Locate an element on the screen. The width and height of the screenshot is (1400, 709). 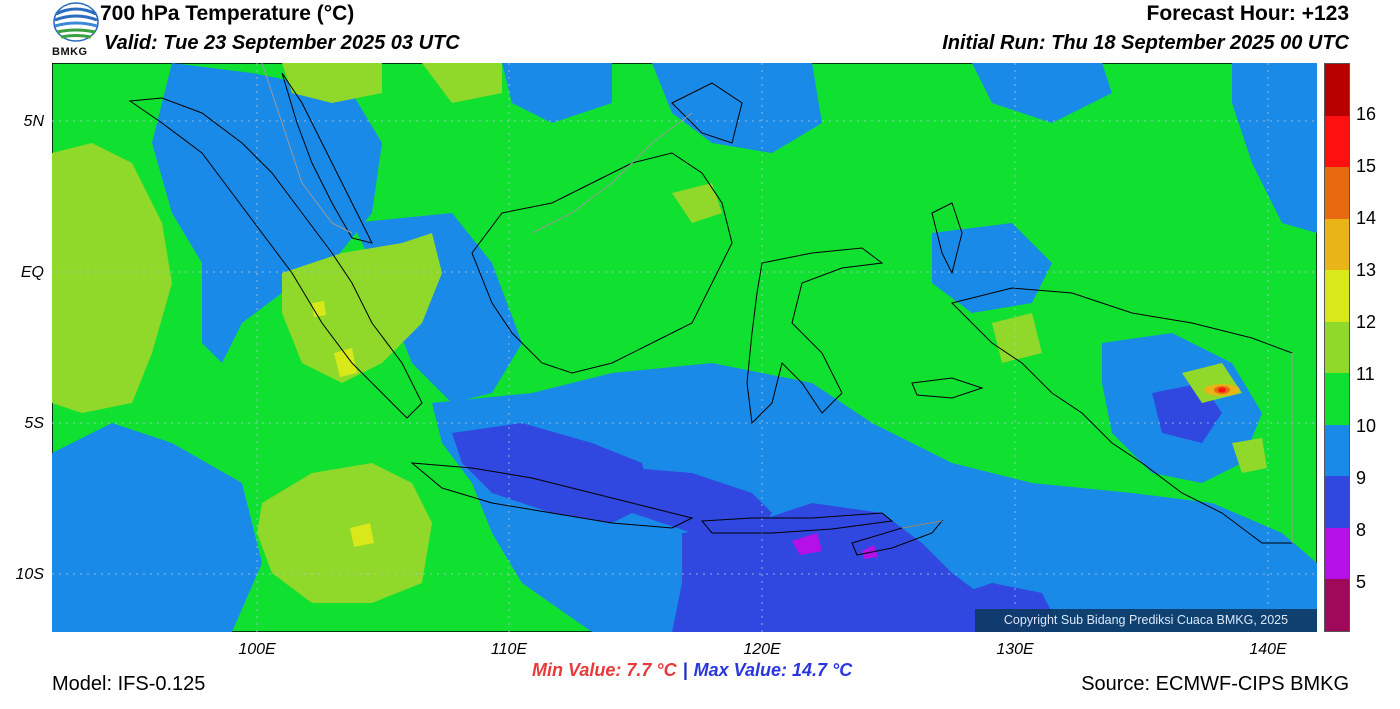
chart-title: 700 hPa Temperature (°C) is located at coordinates (227, 13).